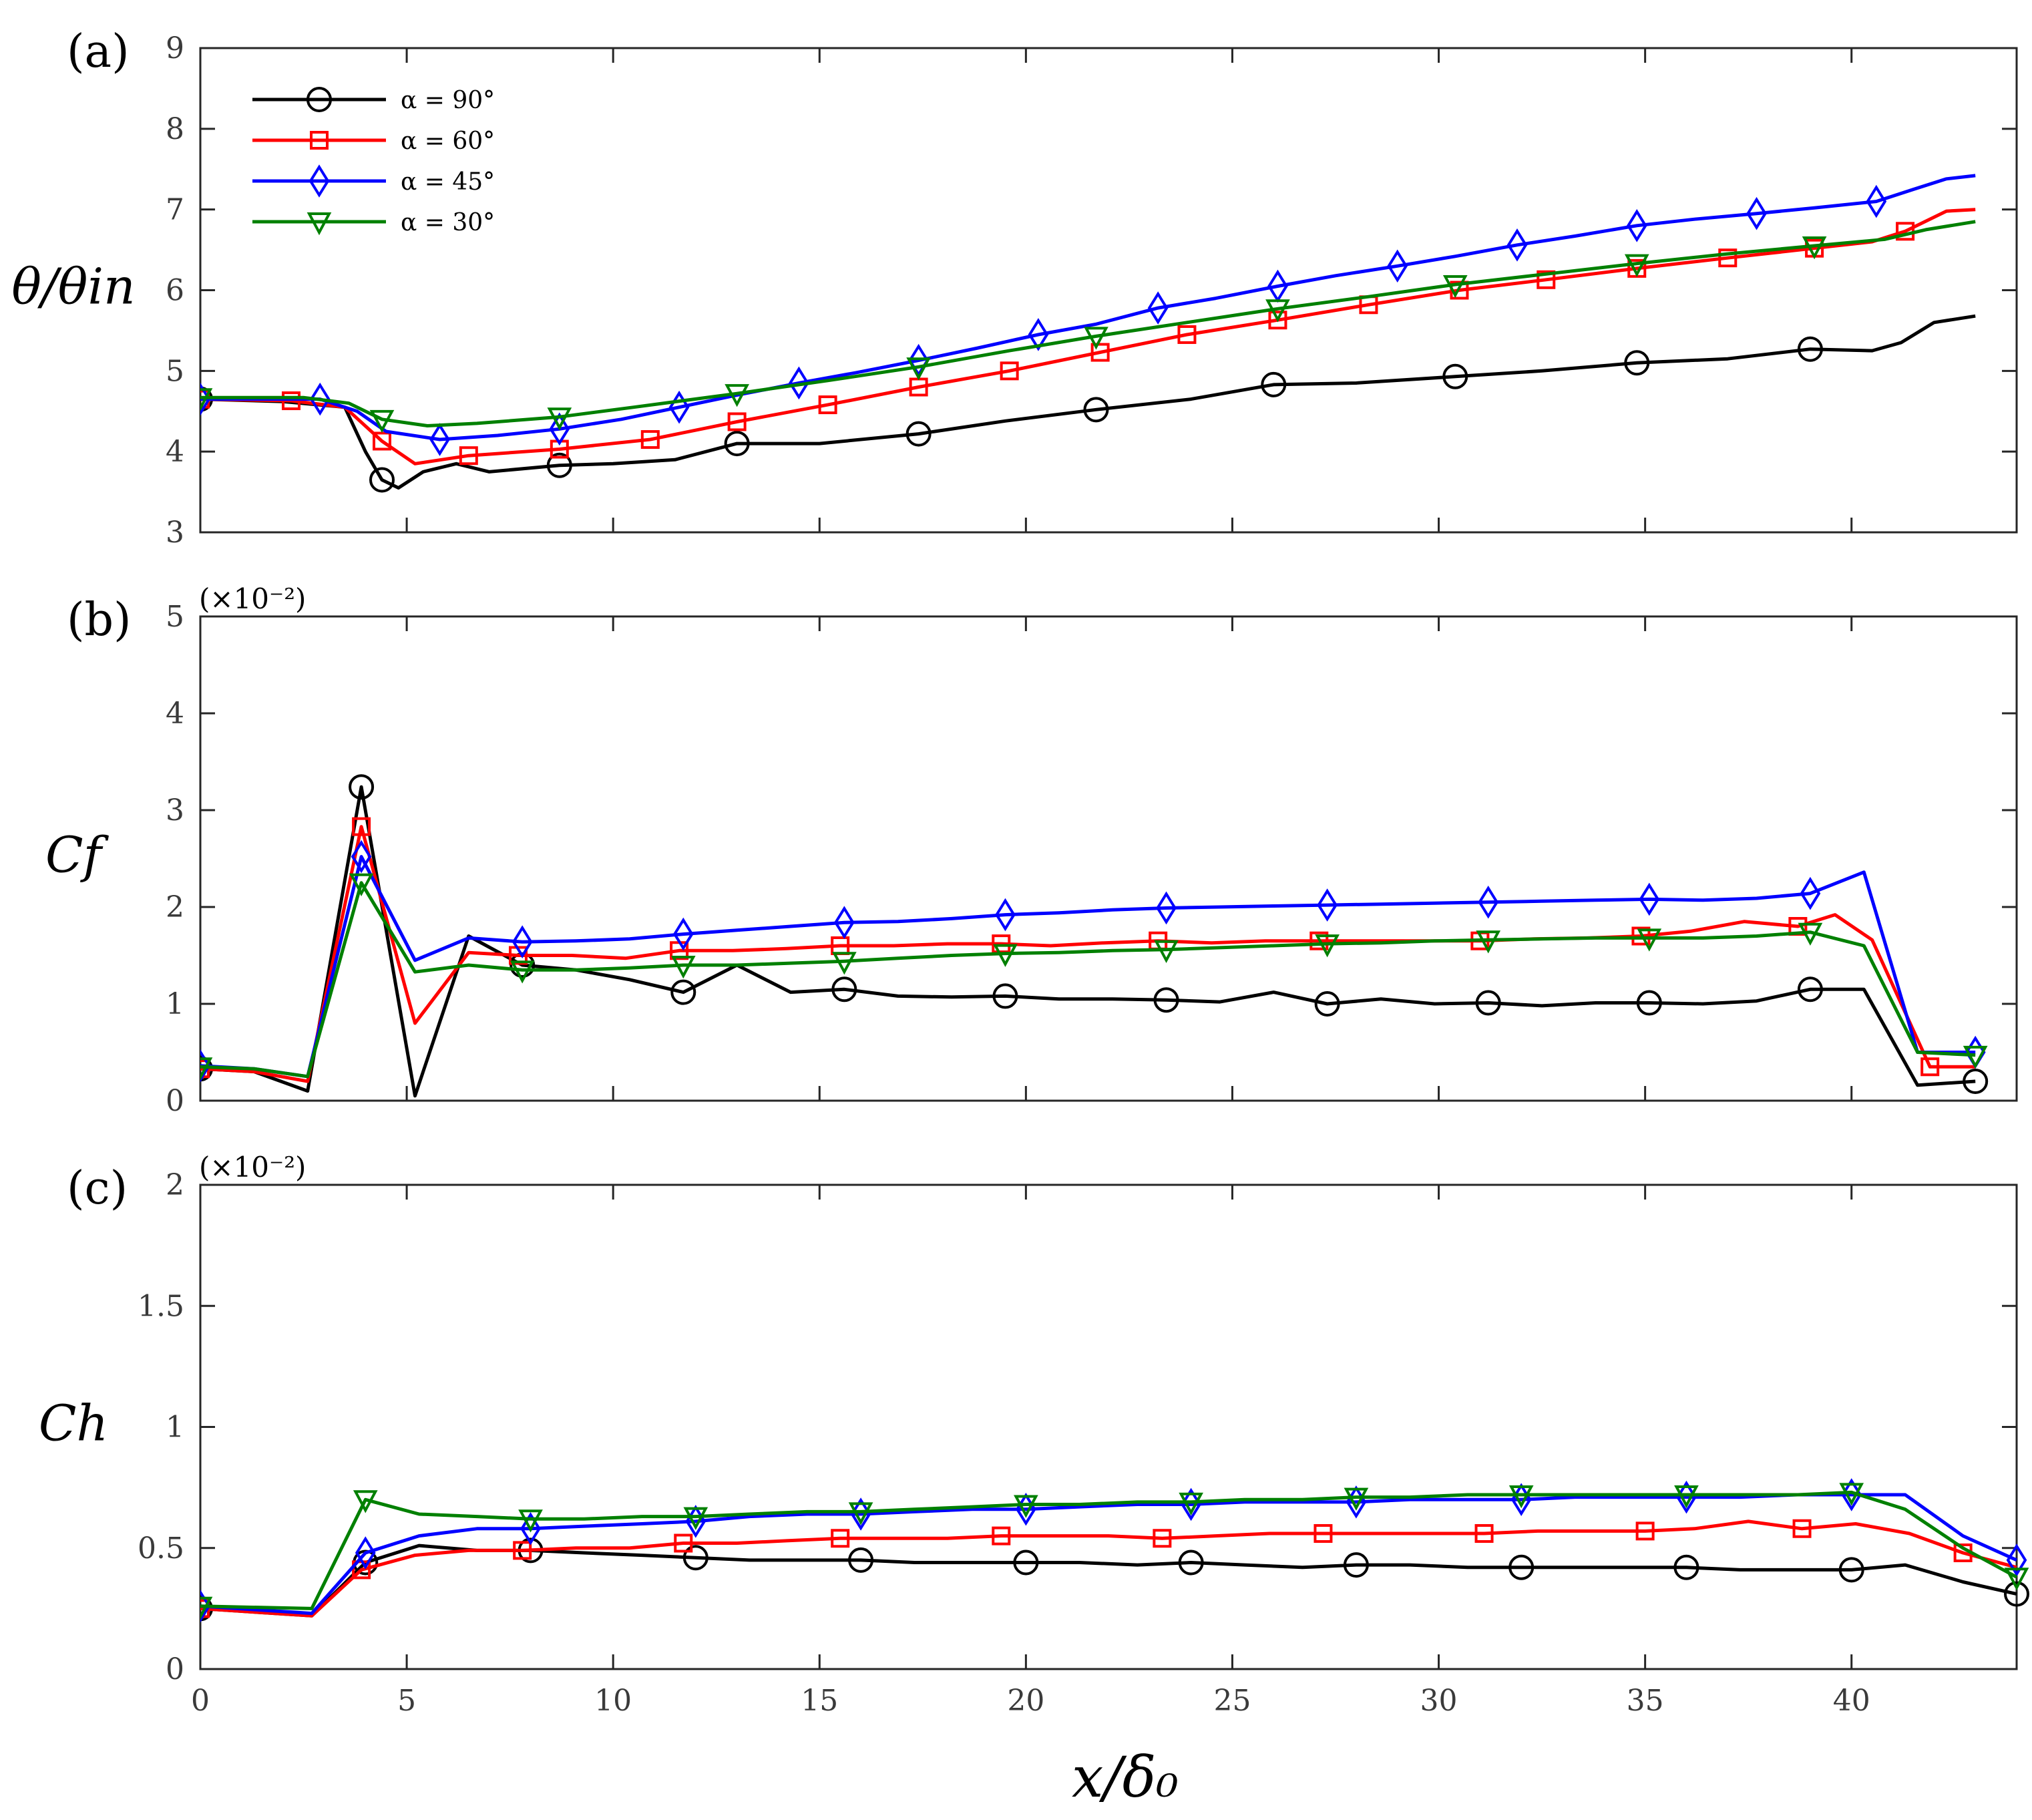  Describe the element at coordinates (175, 291) in the screenshot. I see `y-tick-label: 6` at that location.